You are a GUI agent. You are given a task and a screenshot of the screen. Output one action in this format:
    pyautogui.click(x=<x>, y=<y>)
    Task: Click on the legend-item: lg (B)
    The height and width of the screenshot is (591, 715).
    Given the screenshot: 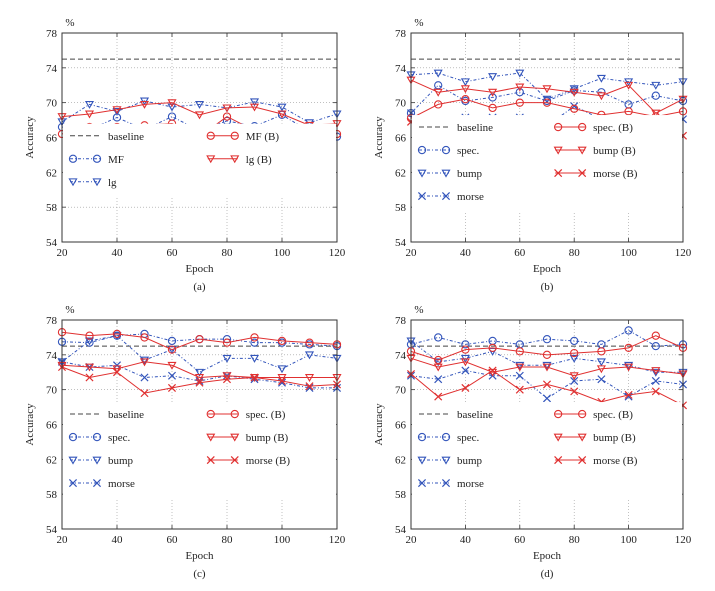 What is the action you would take?
    pyautogui.click(x=239, y=160)
    